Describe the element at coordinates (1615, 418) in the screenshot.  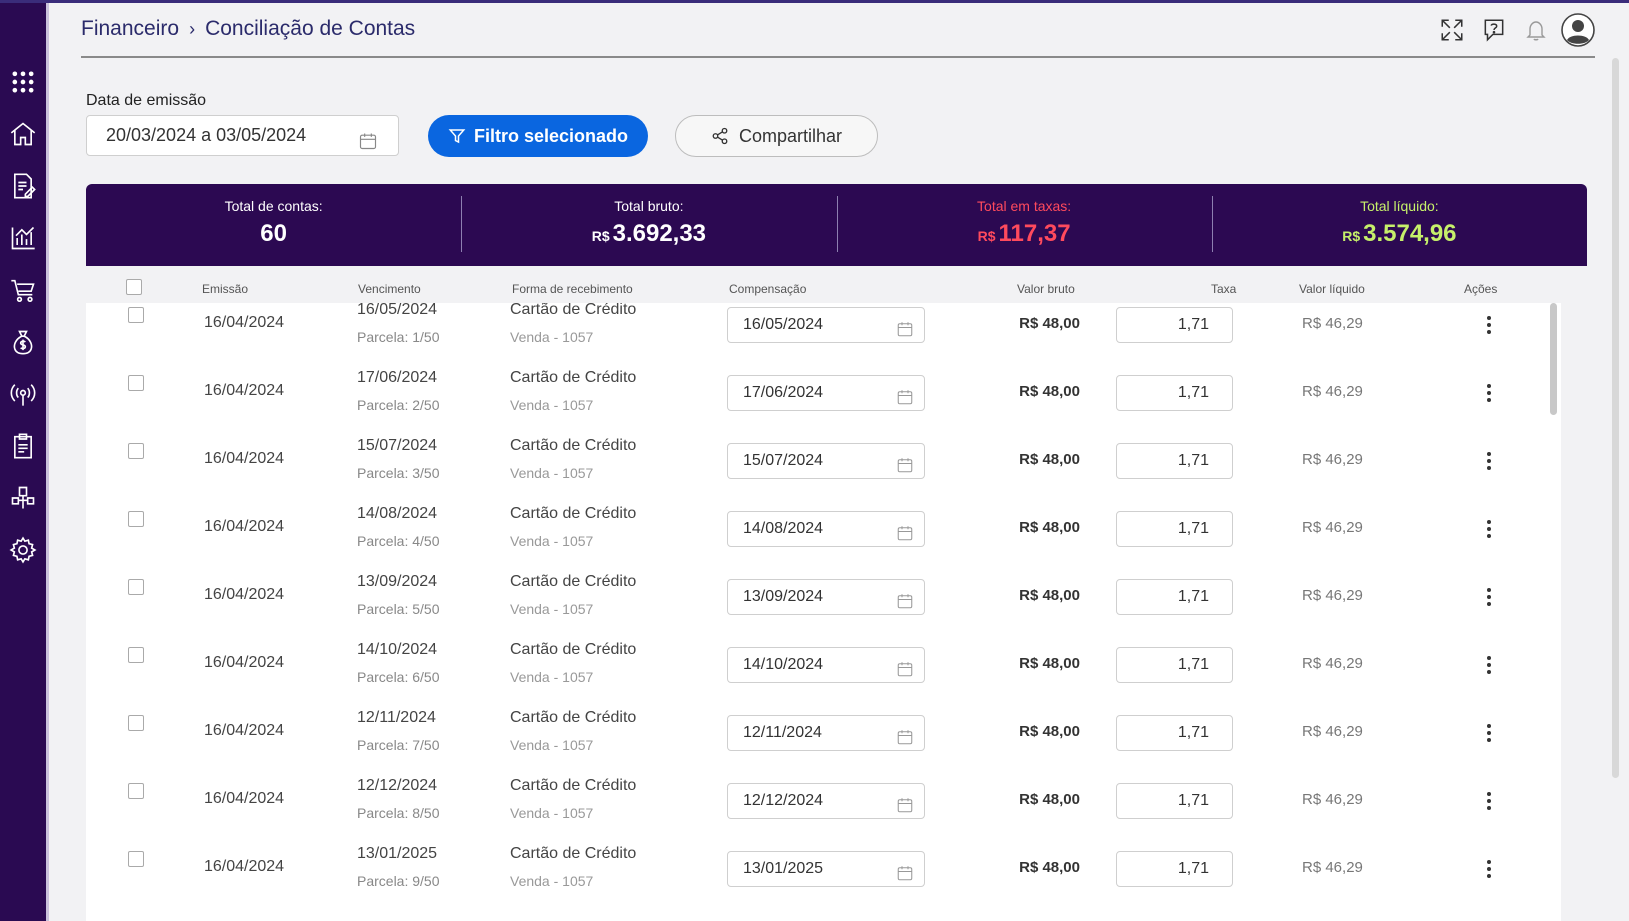
I see `page-scrollbar` at that location.